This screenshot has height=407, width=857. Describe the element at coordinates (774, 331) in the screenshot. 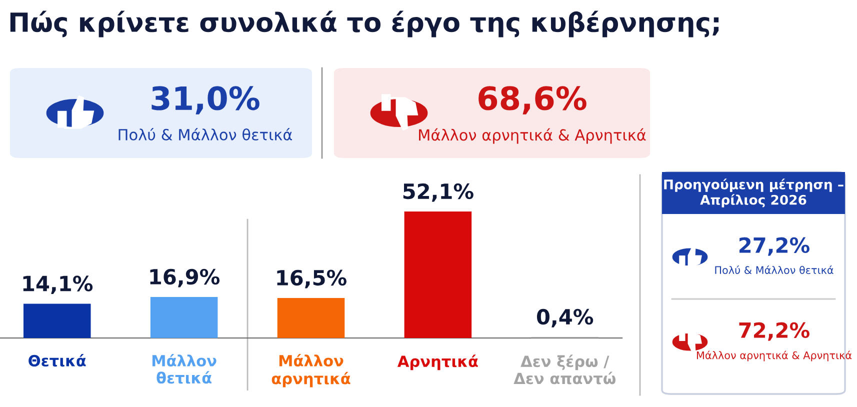

I see `text: 72,2%` at that location.